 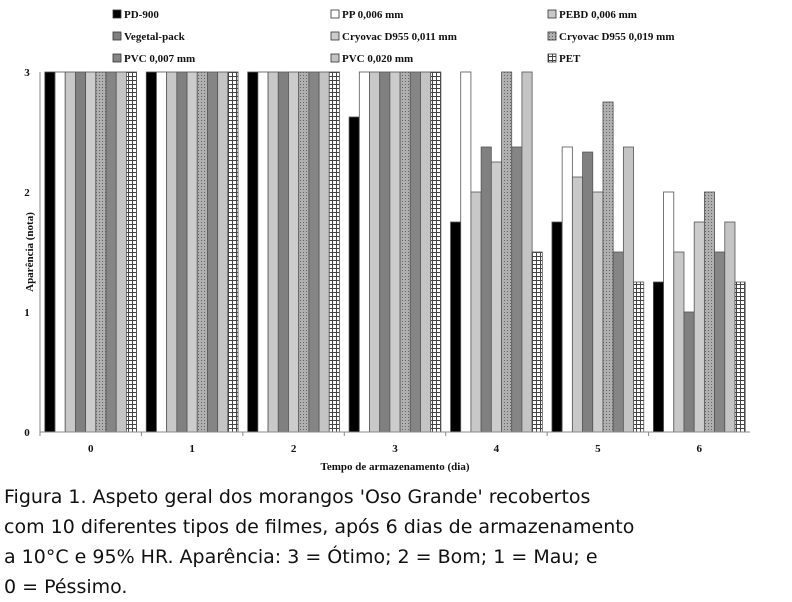 I want to click on y-tick-label: 1, so click(x=27, y=313).